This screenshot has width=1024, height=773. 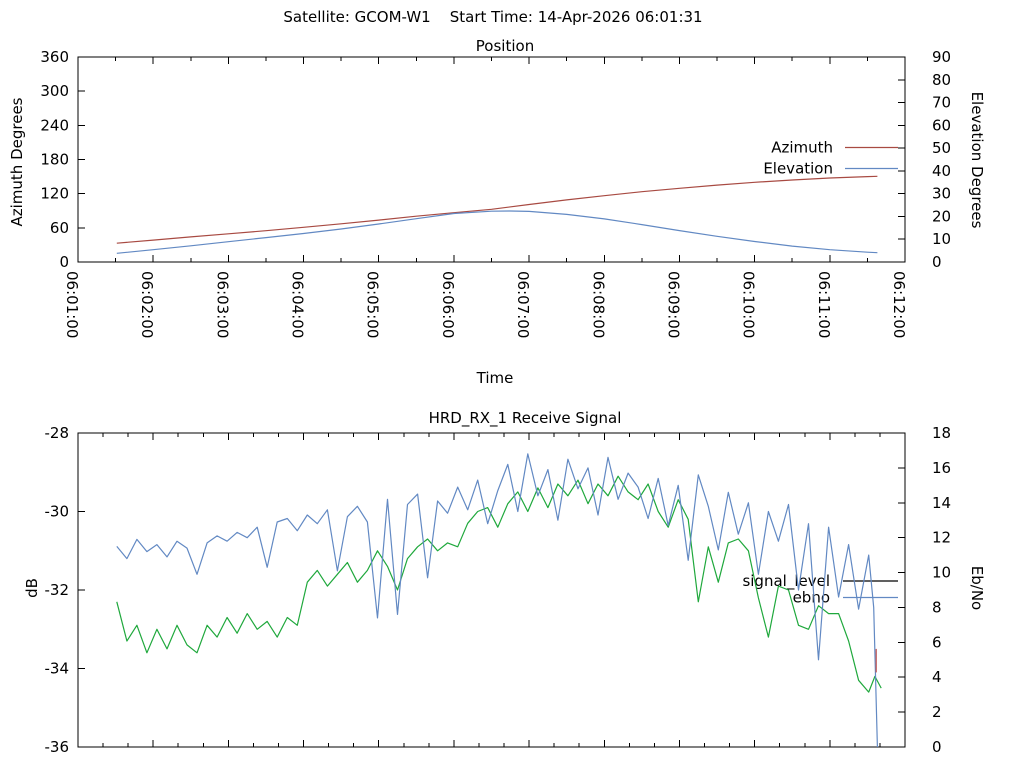 I want to click on series-Azimuth, so click(x=497, y=209).